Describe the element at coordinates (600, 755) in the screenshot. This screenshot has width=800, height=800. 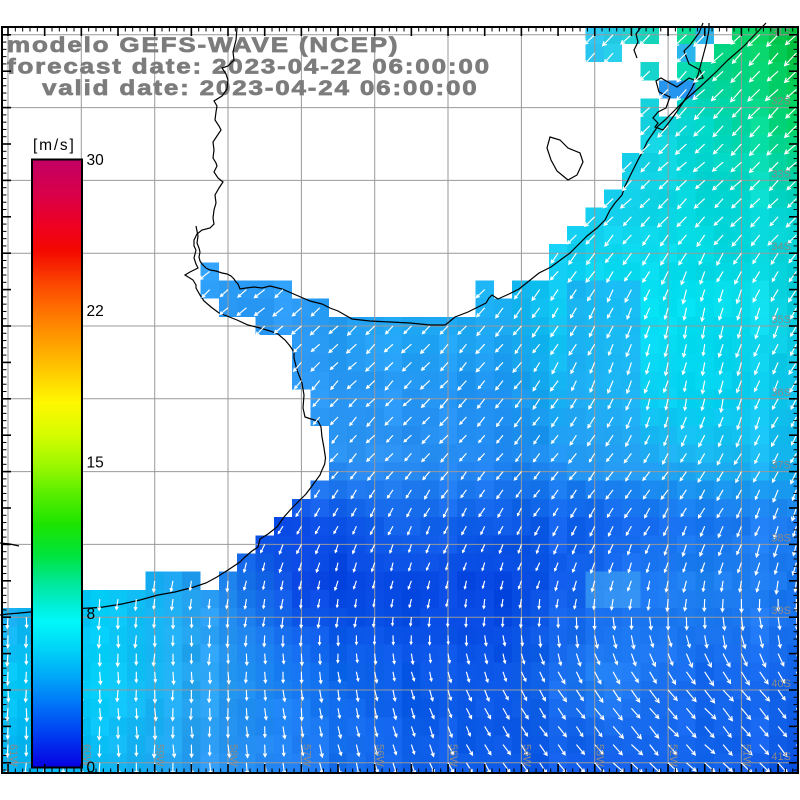
I see `svg-text: 53W` at that location.